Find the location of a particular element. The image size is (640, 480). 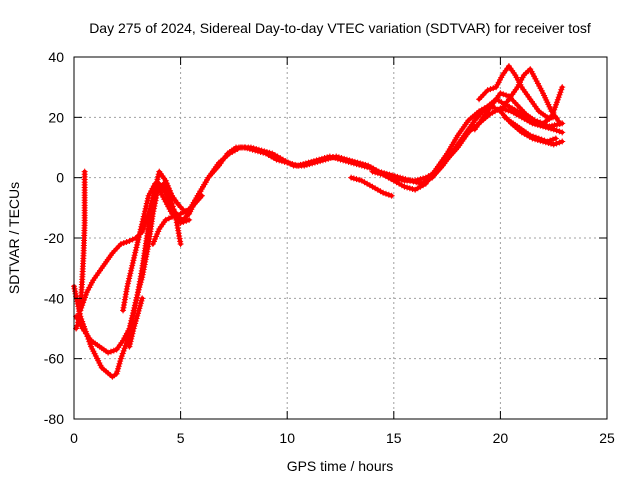

x-axis-label: GPS time / hours is located at coordinates (340, 466).